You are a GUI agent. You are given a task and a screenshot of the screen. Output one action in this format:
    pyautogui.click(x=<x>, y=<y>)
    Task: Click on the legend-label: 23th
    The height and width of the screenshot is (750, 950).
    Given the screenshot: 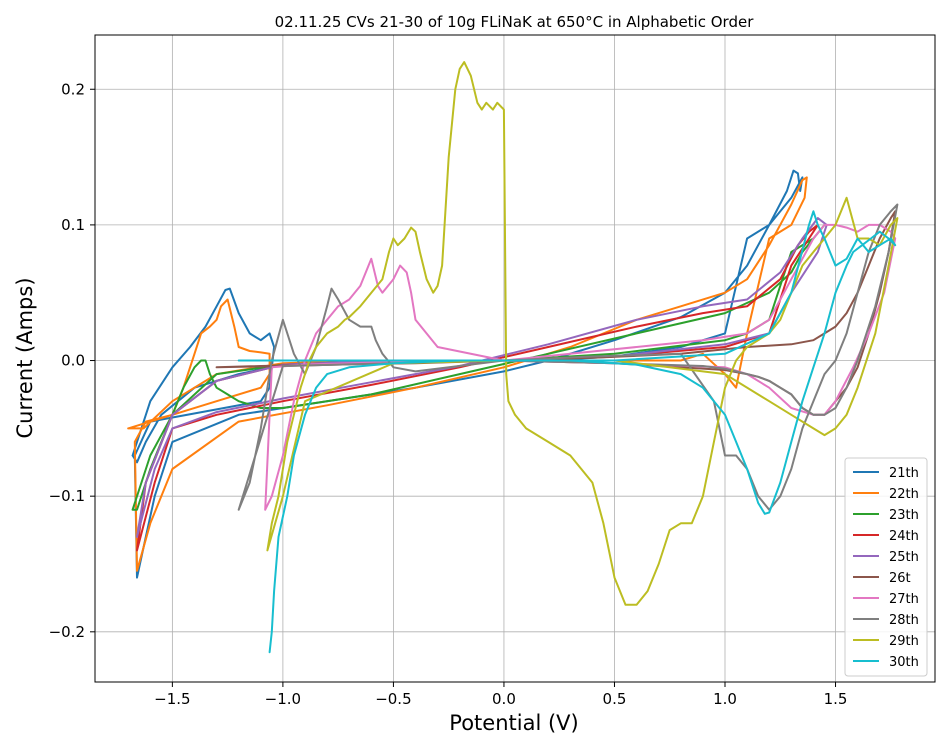 What is the action you would take?
    pyautogui.click(x=904, y=515)
    